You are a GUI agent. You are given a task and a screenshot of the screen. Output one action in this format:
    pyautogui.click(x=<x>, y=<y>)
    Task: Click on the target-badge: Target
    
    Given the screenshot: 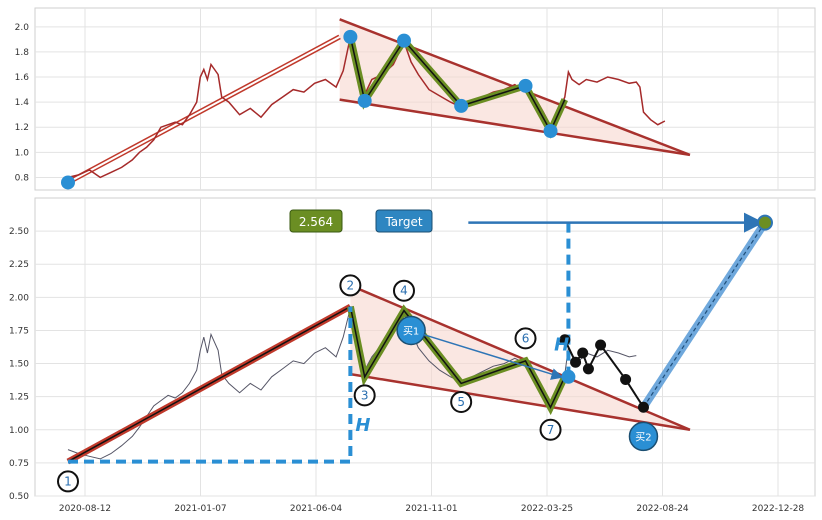 What is the action you would take?
    pyautogui.click(x=404, y=221)
    